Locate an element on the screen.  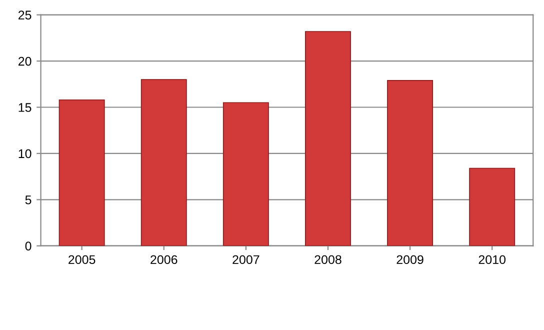
x-tick-label: 2005 is located at coordinates (82, 259).